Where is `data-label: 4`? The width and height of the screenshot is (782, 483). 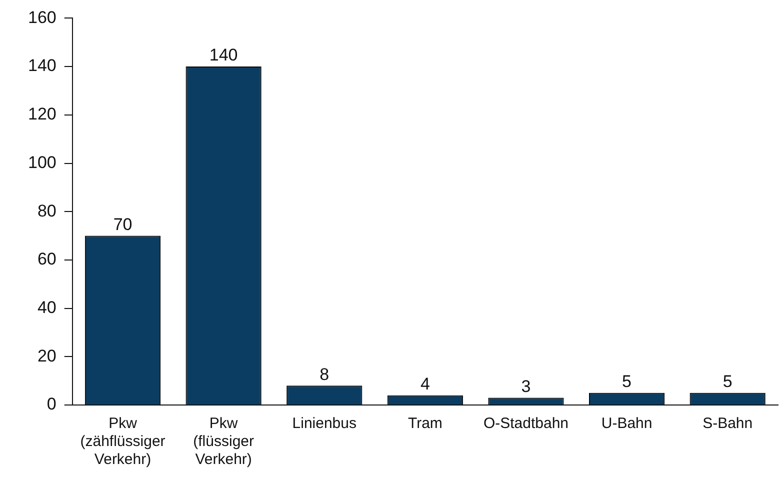
data-label: 4 is located at coordinates (425, 384).